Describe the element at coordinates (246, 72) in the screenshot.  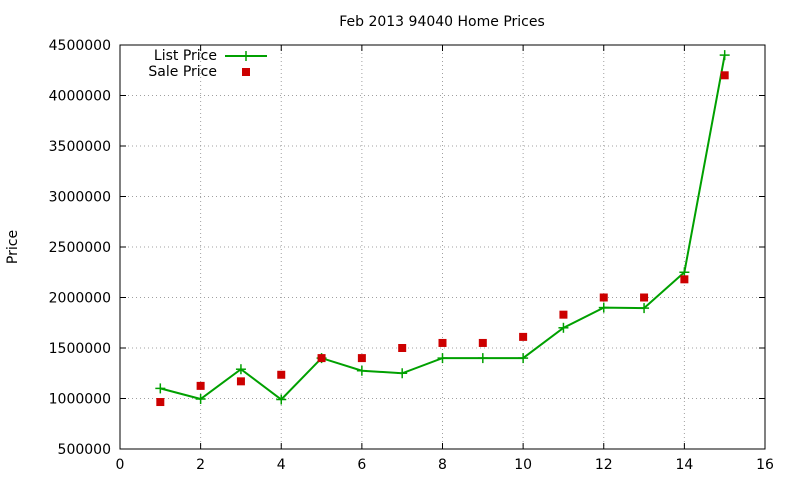
I see `legend-swatch-sale-price` at that location.